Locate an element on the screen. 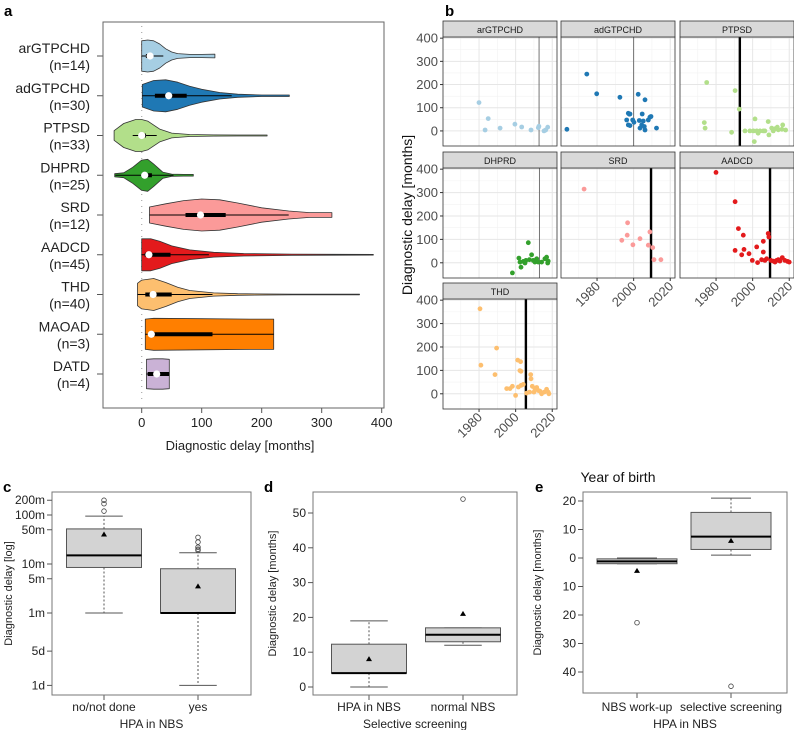 The height and width of the screenshot is (730, 794). group-label: adGTPCHD is located at coordinates (52, 88).